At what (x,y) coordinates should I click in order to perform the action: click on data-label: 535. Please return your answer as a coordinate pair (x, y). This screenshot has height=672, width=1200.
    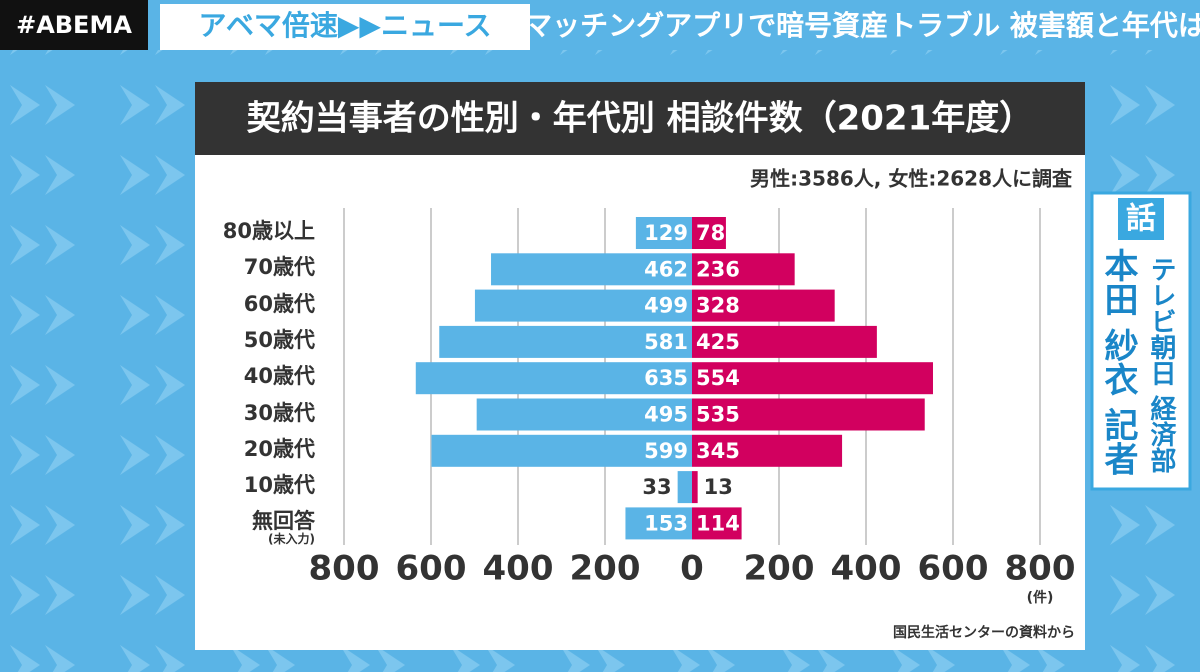
    Looking at the image, I should click on (718, 415).